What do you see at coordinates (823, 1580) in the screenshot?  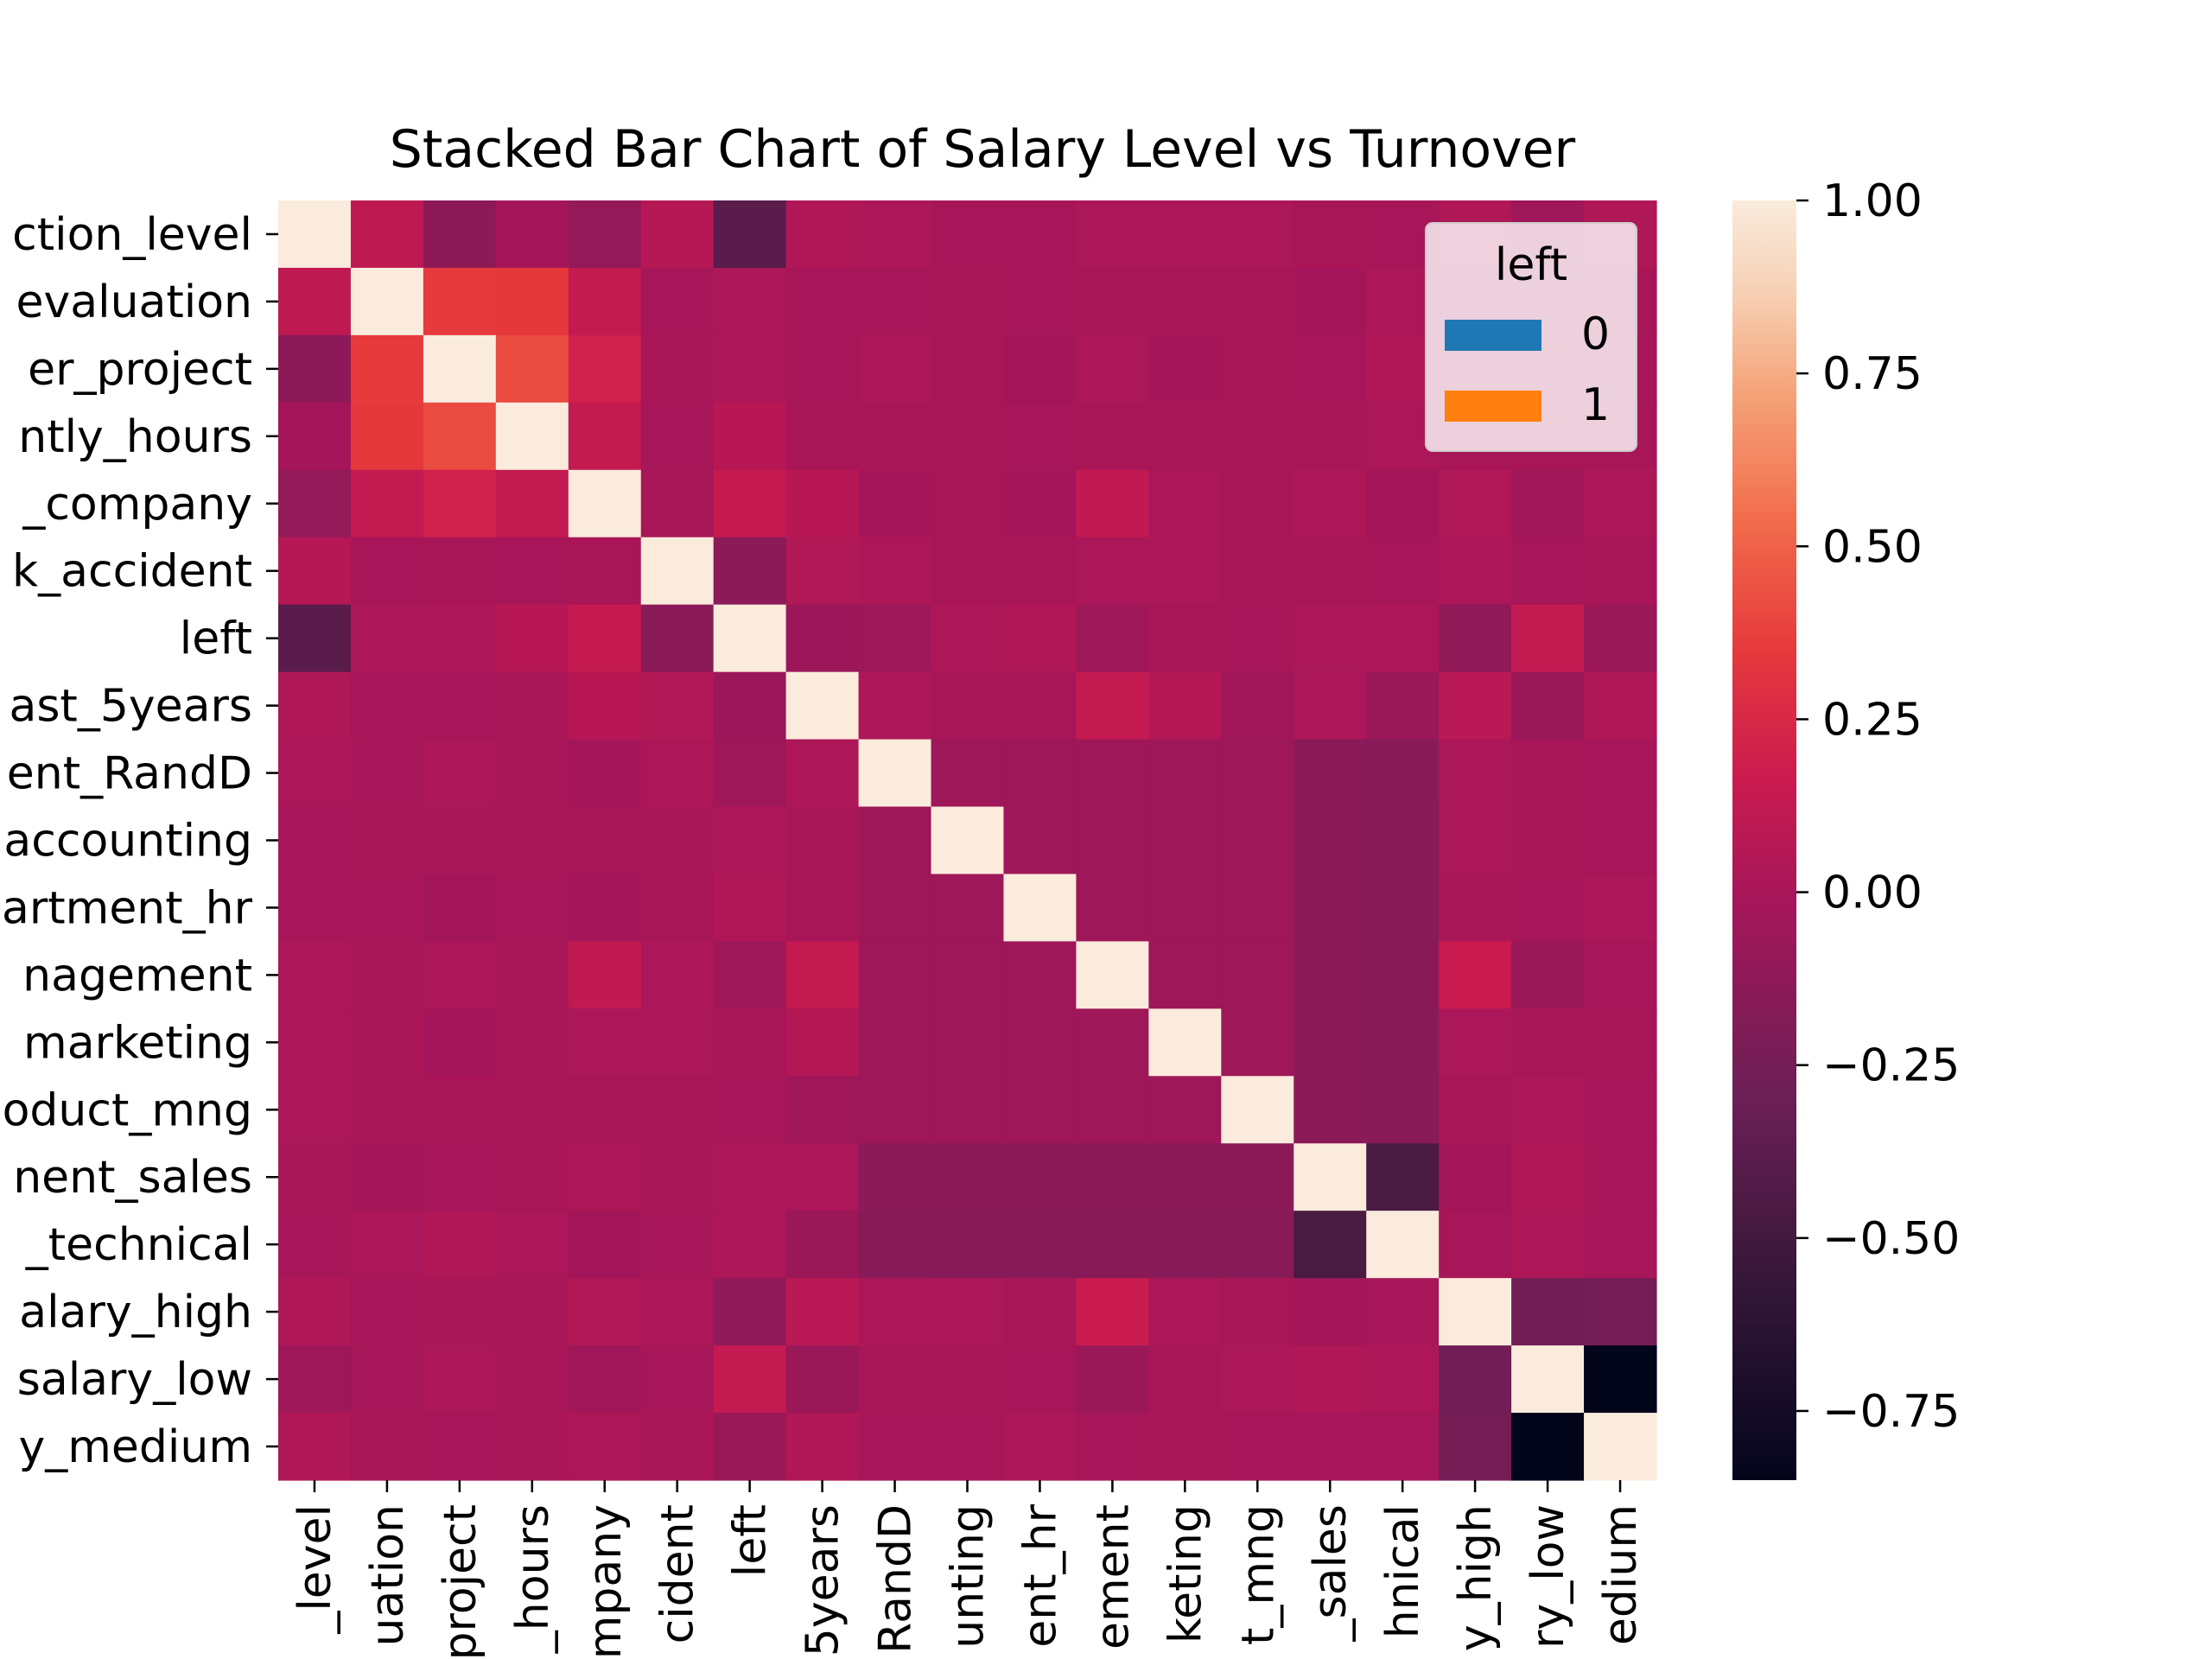 I see `col-tick-label: 5years` at bounding box center [823, 1580].